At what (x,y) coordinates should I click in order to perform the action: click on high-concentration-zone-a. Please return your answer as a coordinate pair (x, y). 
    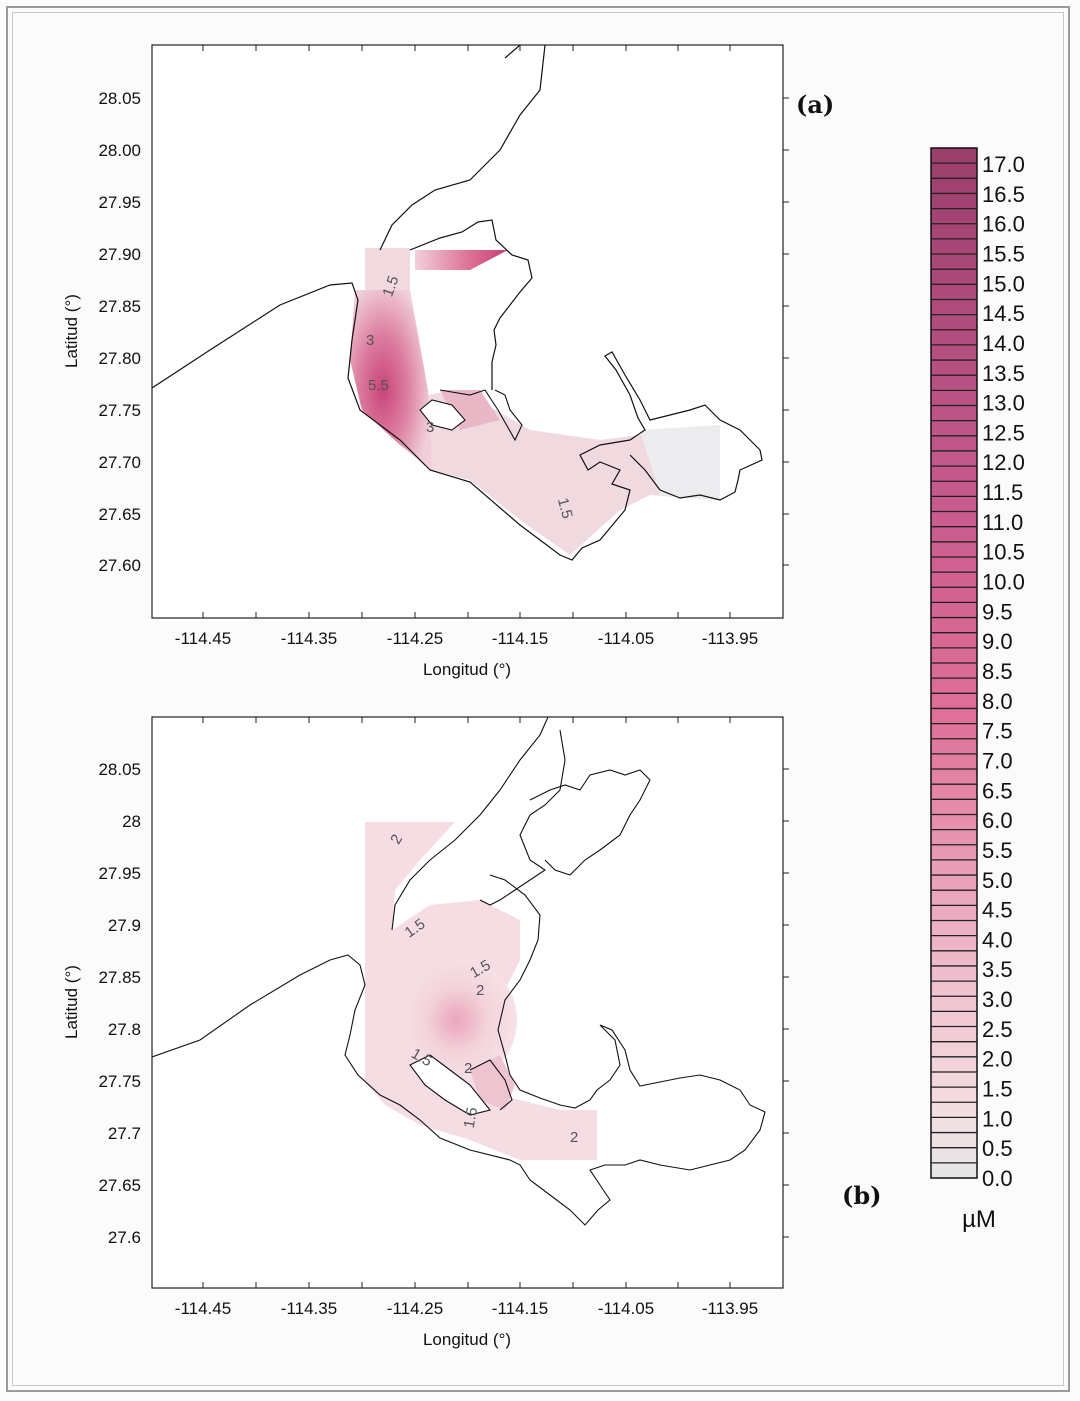
    Looking at the image, I should click on (391, 380).